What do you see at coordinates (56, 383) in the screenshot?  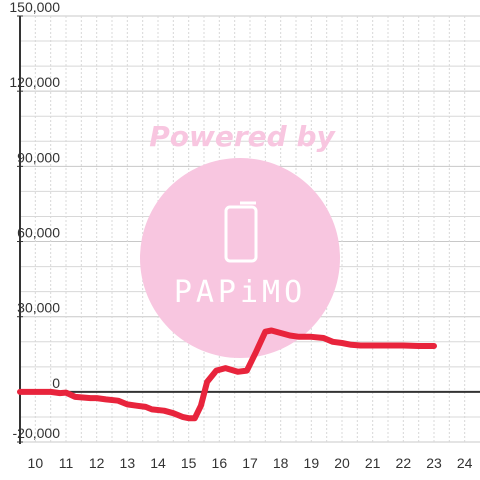 I see `y-tick-label: 0` at bounding box center [56, 383].